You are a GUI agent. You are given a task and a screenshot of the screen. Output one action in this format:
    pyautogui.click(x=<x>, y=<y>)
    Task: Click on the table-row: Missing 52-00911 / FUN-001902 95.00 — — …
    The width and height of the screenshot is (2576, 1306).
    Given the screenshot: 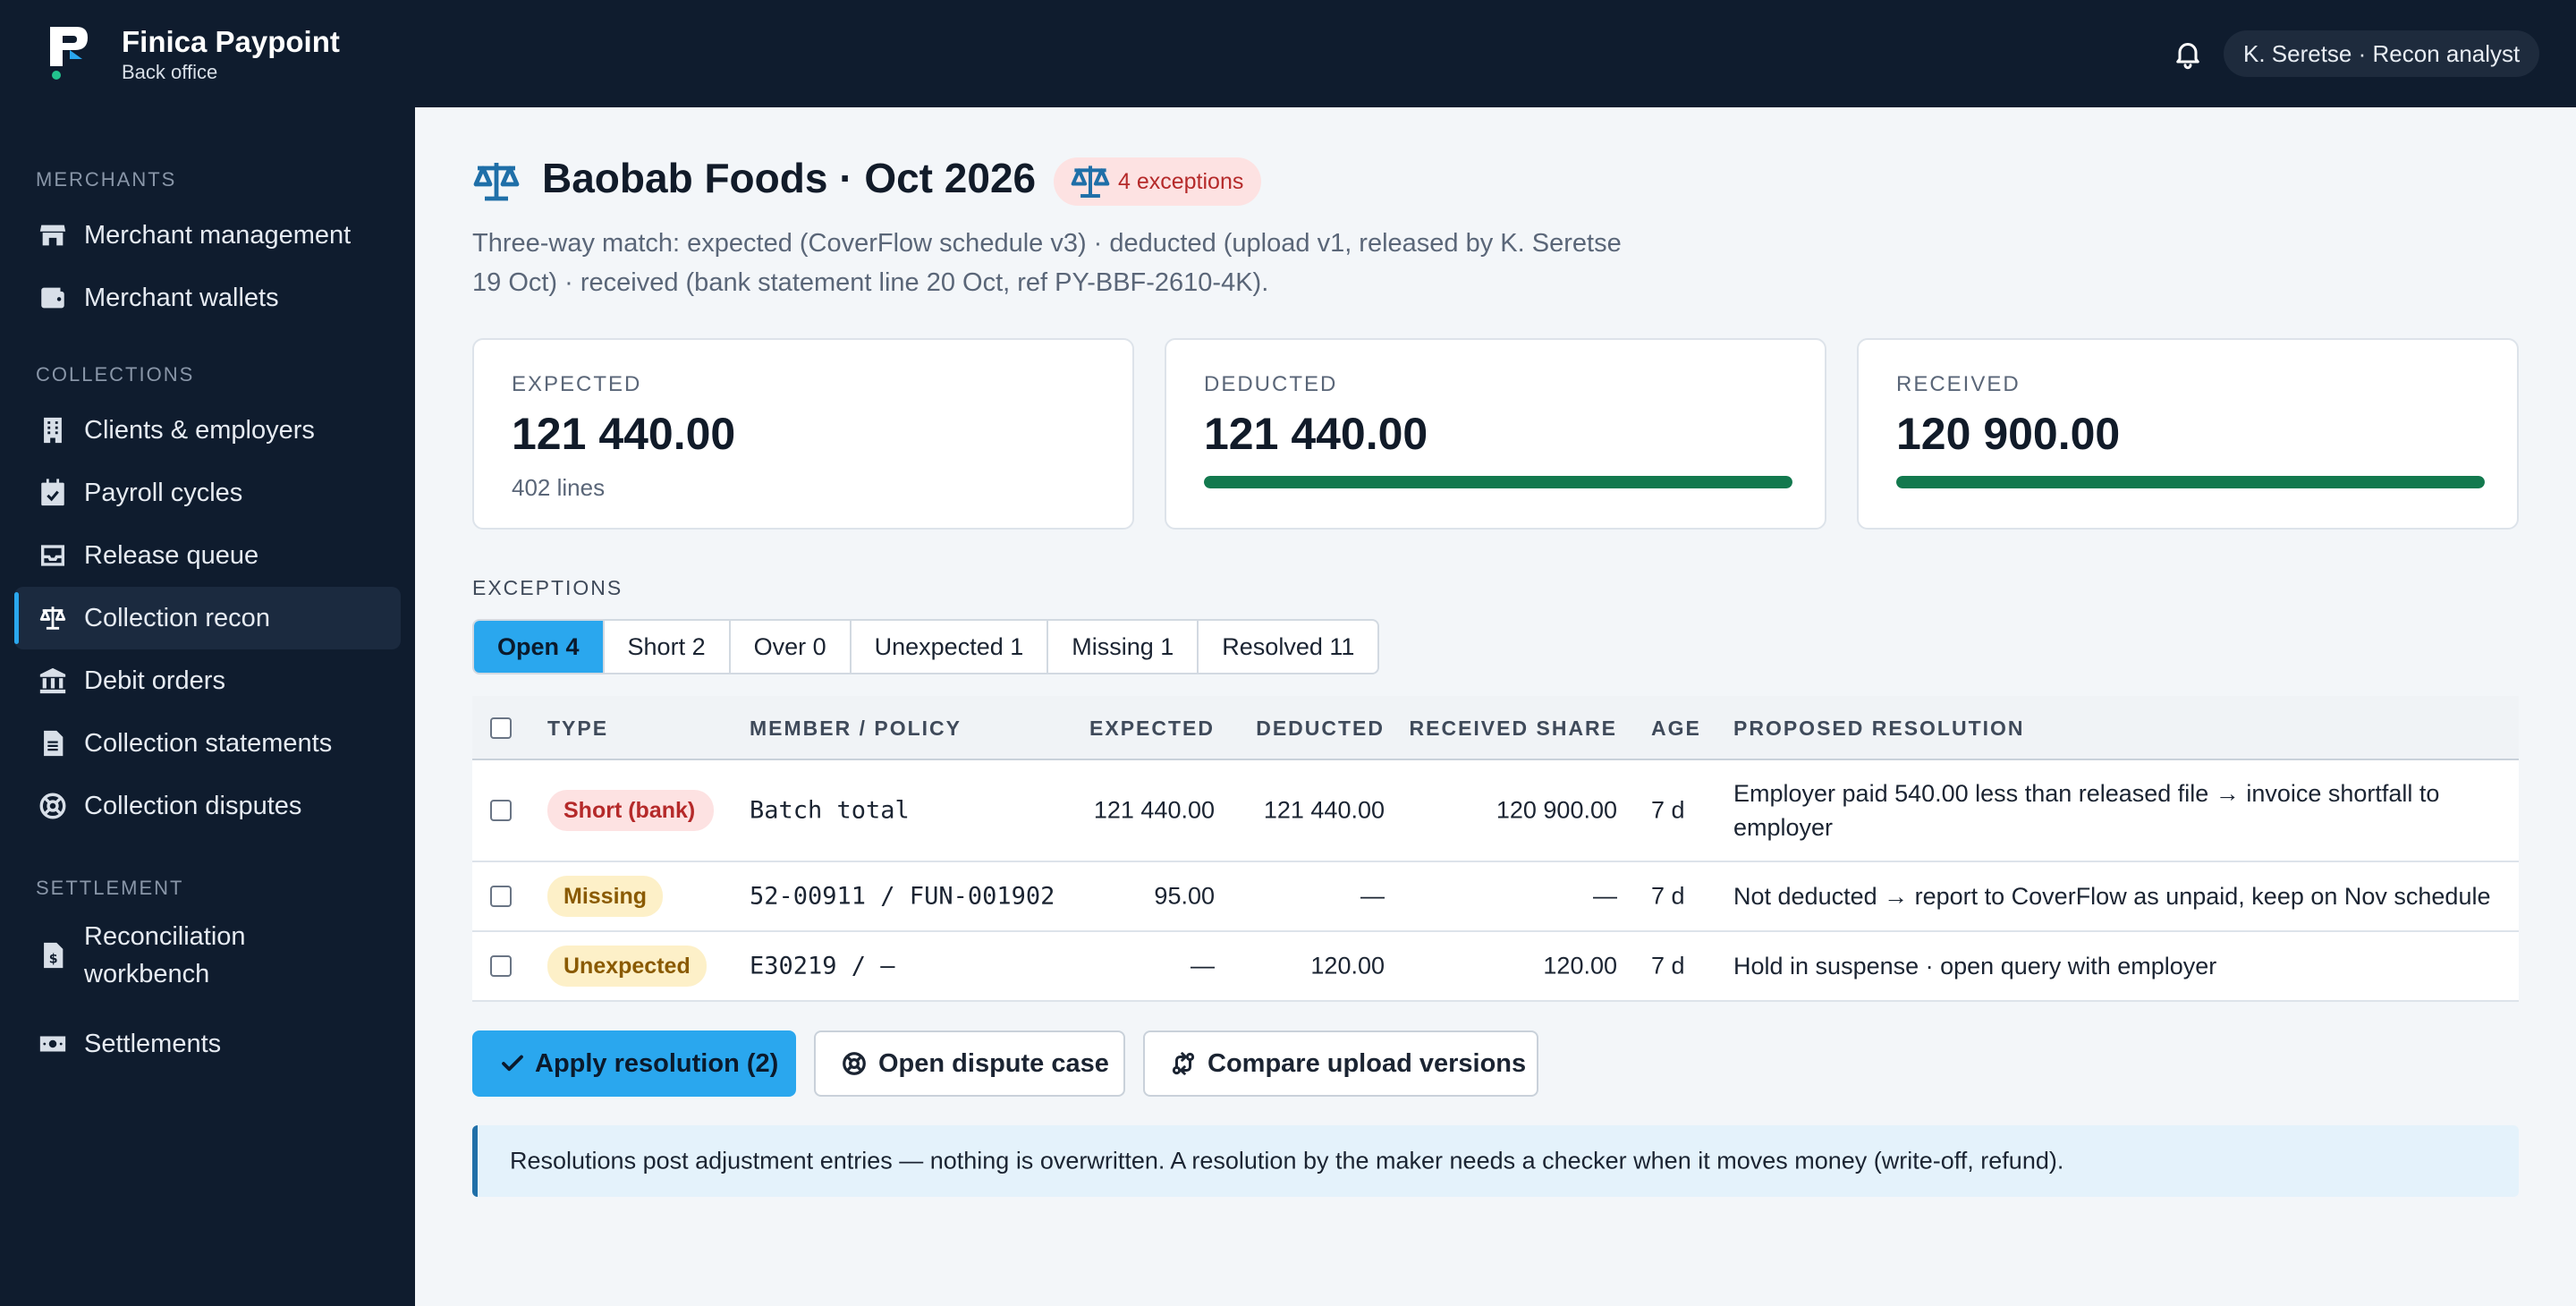 What is the action you would take?
    pyautogui.click(x=1495, y=897)
    